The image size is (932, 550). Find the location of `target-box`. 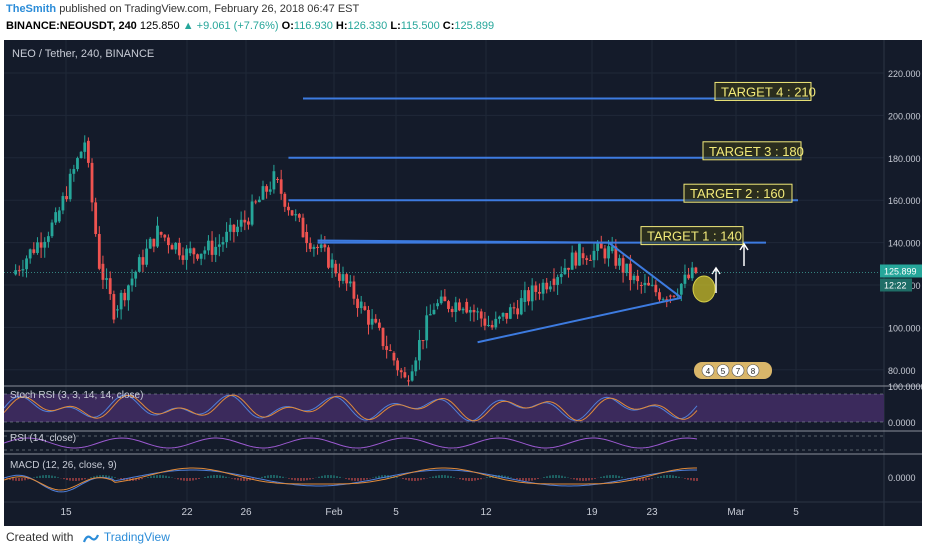

target-box is located at coordinates (738, 193).